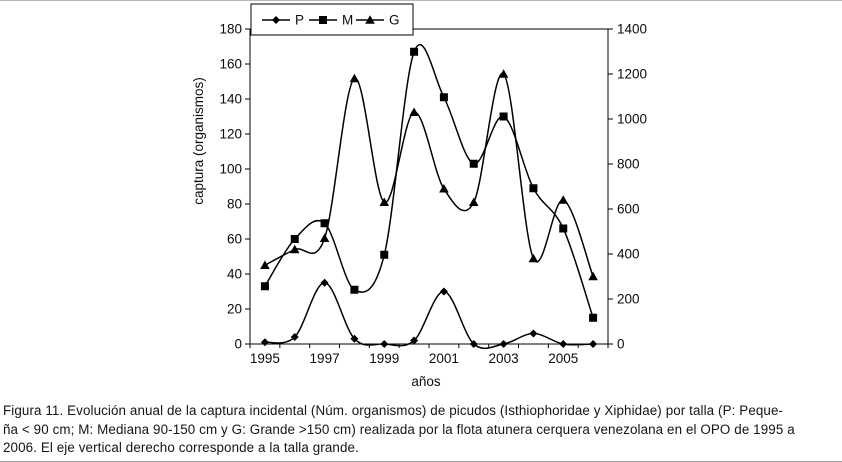 The height and width of the screenshot is (462, 842). What do you see at coordinates (238, 344) in the screenshot?
I see `left-axis-tick-label: 0` at bounding box center [238, 344].